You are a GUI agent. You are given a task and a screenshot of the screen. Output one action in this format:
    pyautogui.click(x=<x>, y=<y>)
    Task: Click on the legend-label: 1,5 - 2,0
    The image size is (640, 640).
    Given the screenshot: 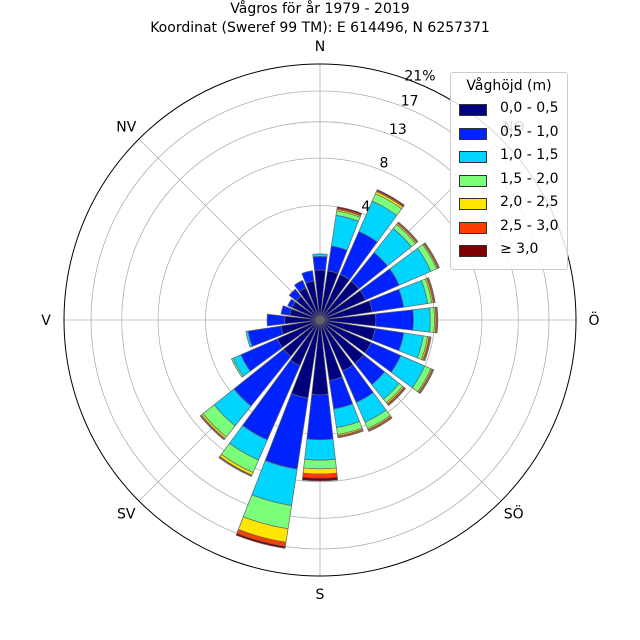 What is the action you would take?
    pyautogui.click(x=529, y=178)
    